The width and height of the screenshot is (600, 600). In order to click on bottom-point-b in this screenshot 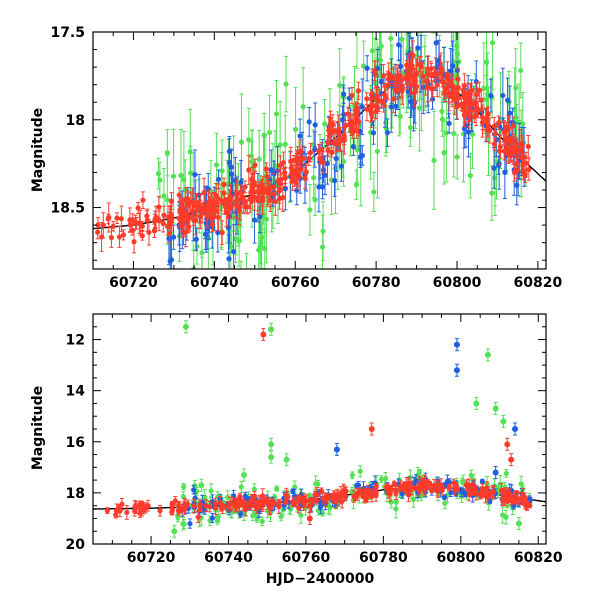, I will do `click(212, 518)`.